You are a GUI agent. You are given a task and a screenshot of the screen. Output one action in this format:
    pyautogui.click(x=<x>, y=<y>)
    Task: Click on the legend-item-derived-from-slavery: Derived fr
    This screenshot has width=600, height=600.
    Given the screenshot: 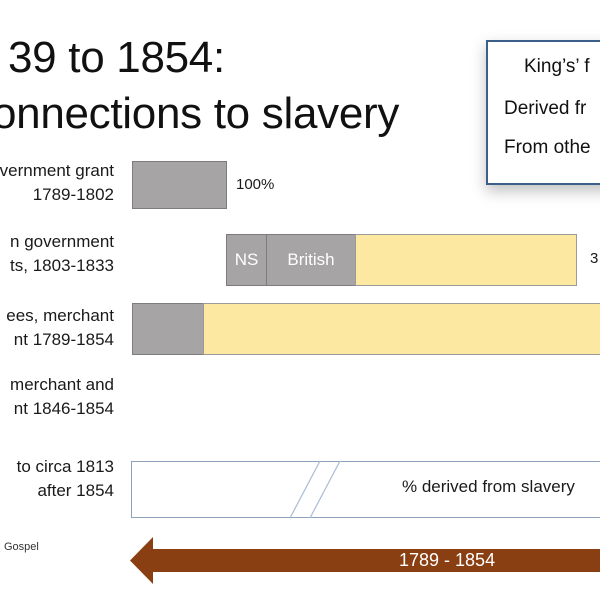 What is the action you would take?
    pyautogui.click(x=545, y=108)
    